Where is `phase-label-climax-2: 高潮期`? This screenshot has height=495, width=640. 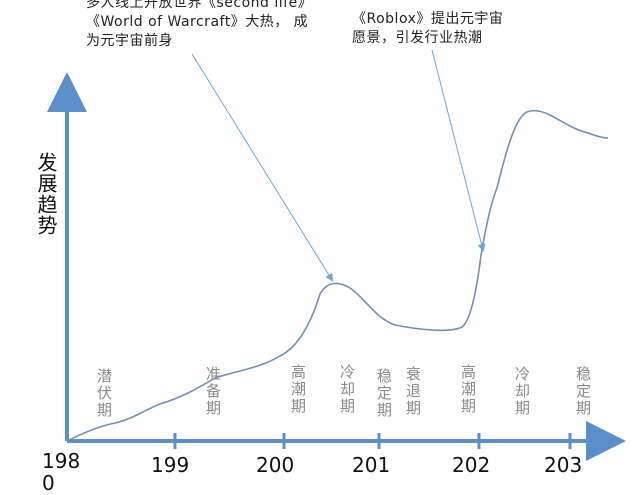 phase-label-climax-2: 高潮期 is located at coordinates (468, 389).